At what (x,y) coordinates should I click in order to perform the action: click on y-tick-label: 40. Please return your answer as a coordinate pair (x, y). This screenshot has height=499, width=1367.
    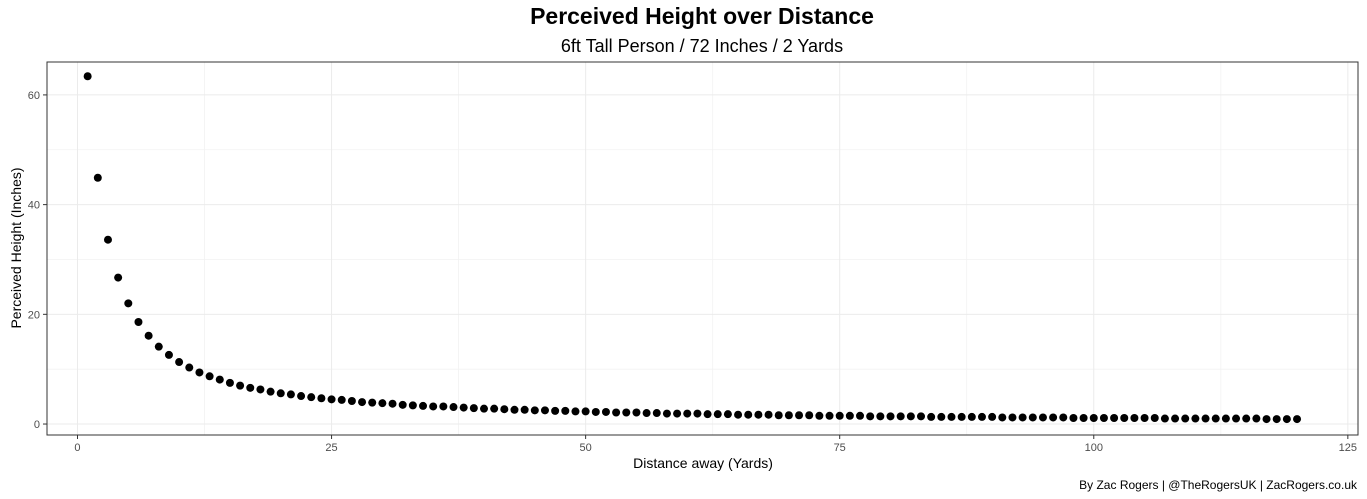
    Looking at the image, I should click on (34, 206).